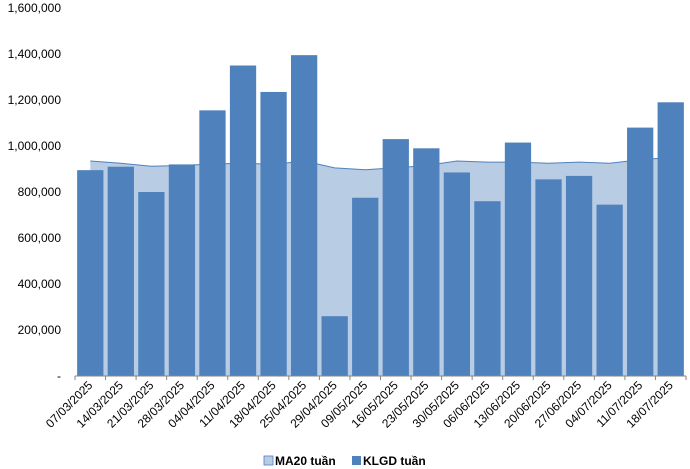 This screenshot has height=469, width=690. I want to click on legend-label-ma20: MA20 tuần, so click(305, 461).